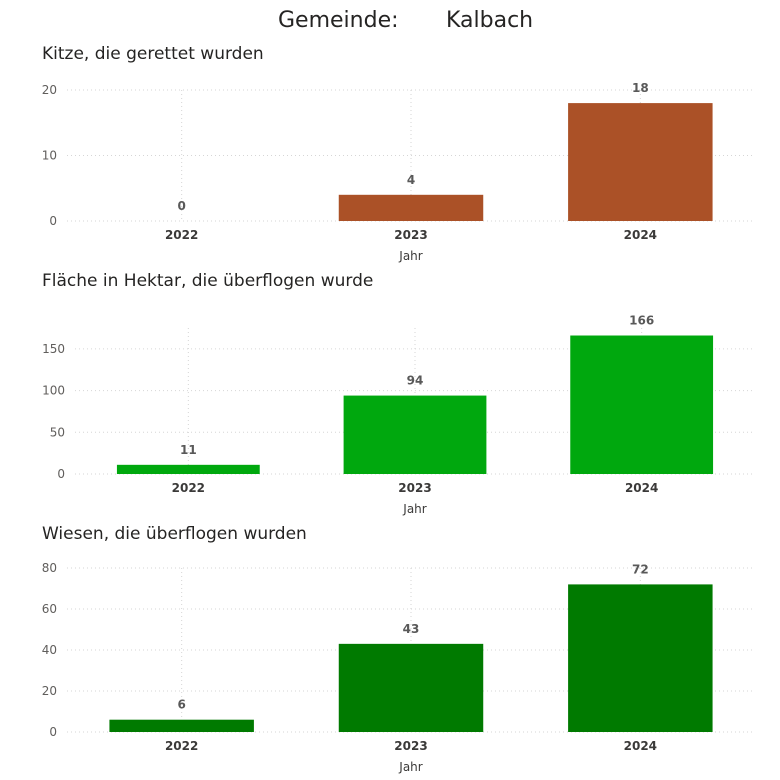 The width and height of the screenshot is (780, 780). Describe the element at coordinates (174, 534) in the screenshot. I see `chart-3-title: Wiesen, die überflogen wurden` at that location.